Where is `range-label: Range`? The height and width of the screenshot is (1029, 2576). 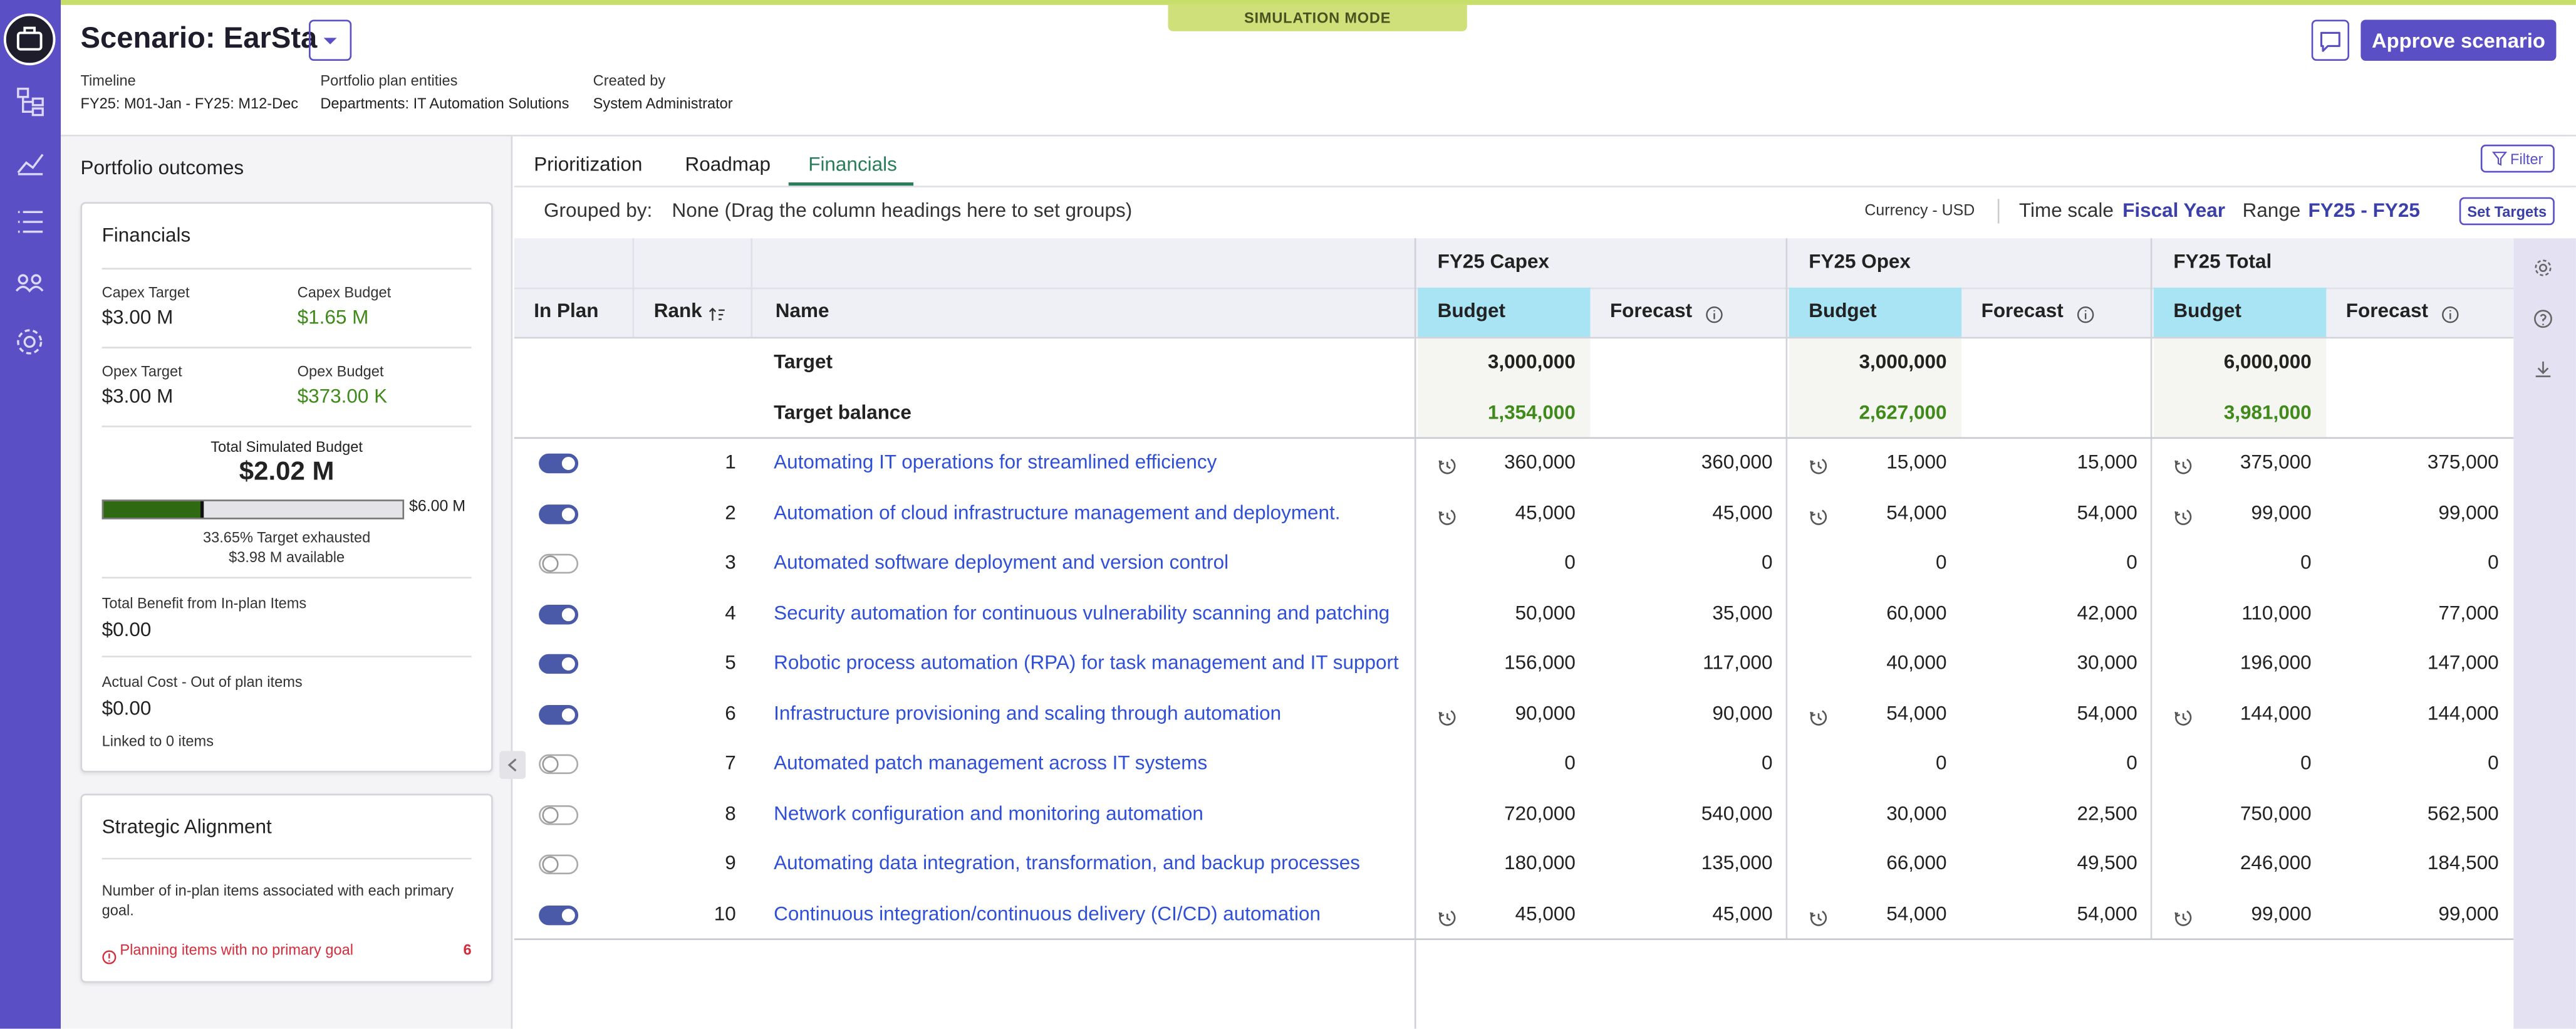 range-label: Range is located at coordinates (2271, 210).